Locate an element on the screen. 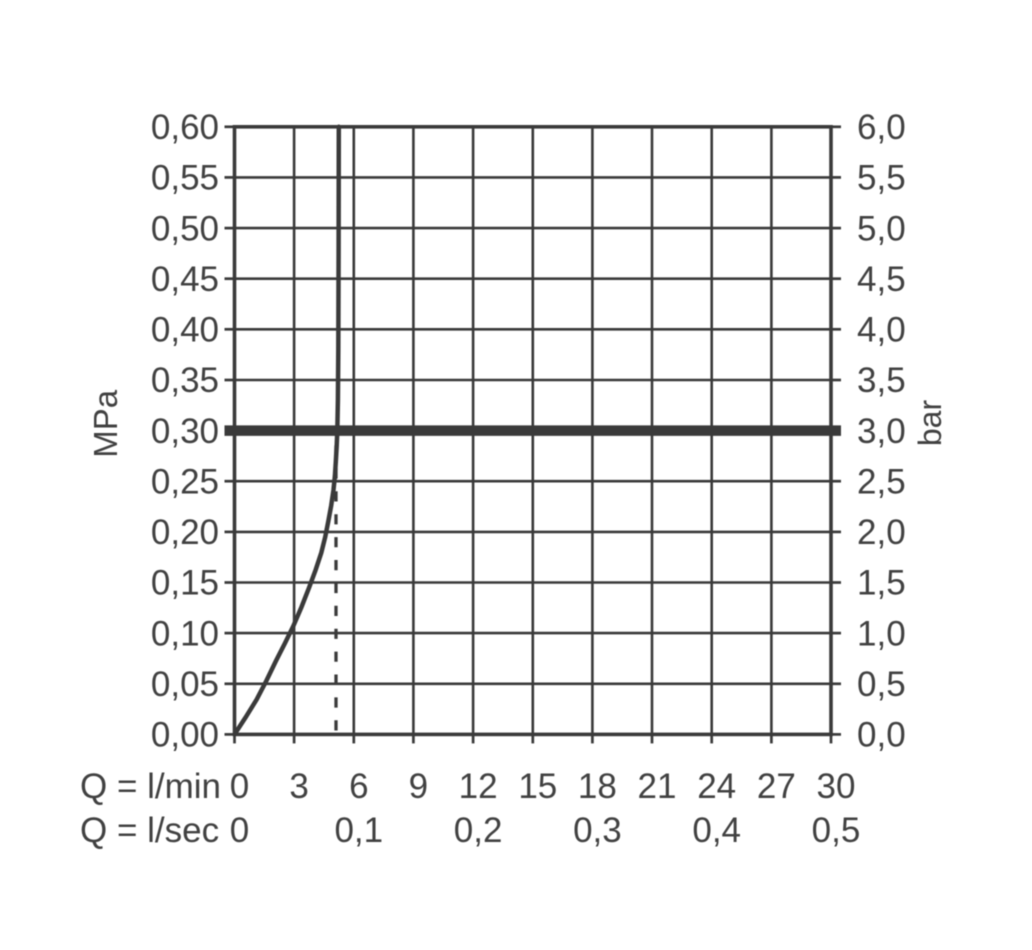  svg-text: 30 is located at coordinates (836, 786).